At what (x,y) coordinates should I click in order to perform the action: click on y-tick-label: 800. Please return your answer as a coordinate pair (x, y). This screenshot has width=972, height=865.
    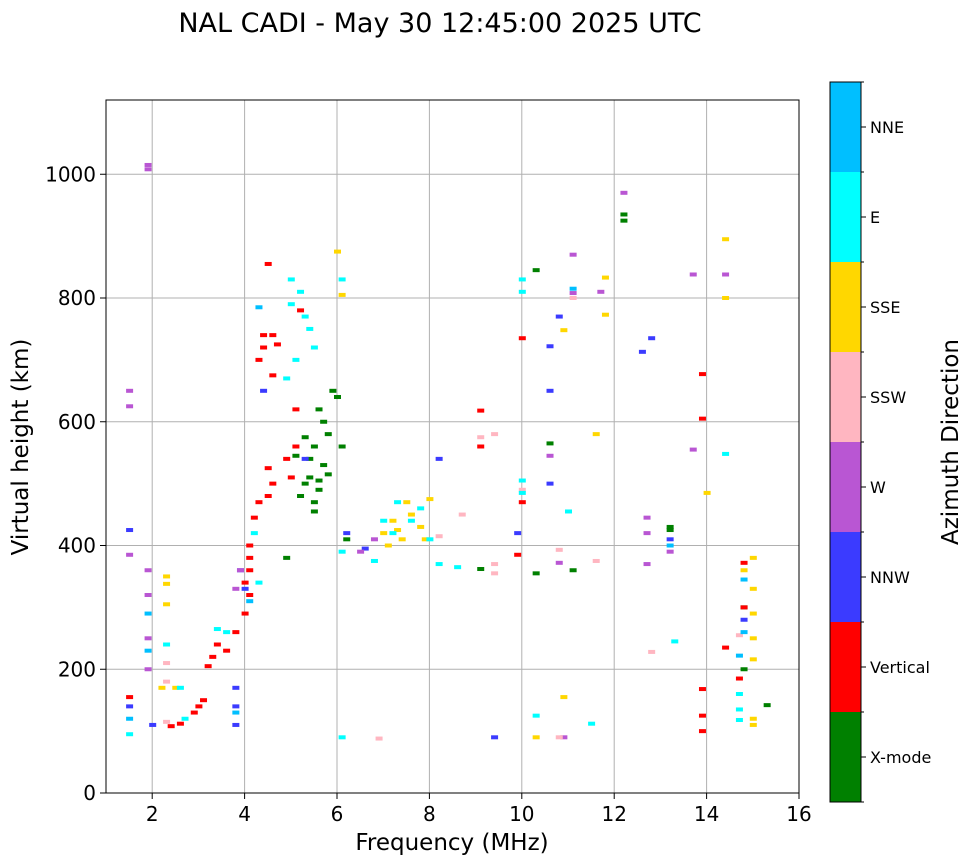
    Looking at the image, I should click on (77, 298).